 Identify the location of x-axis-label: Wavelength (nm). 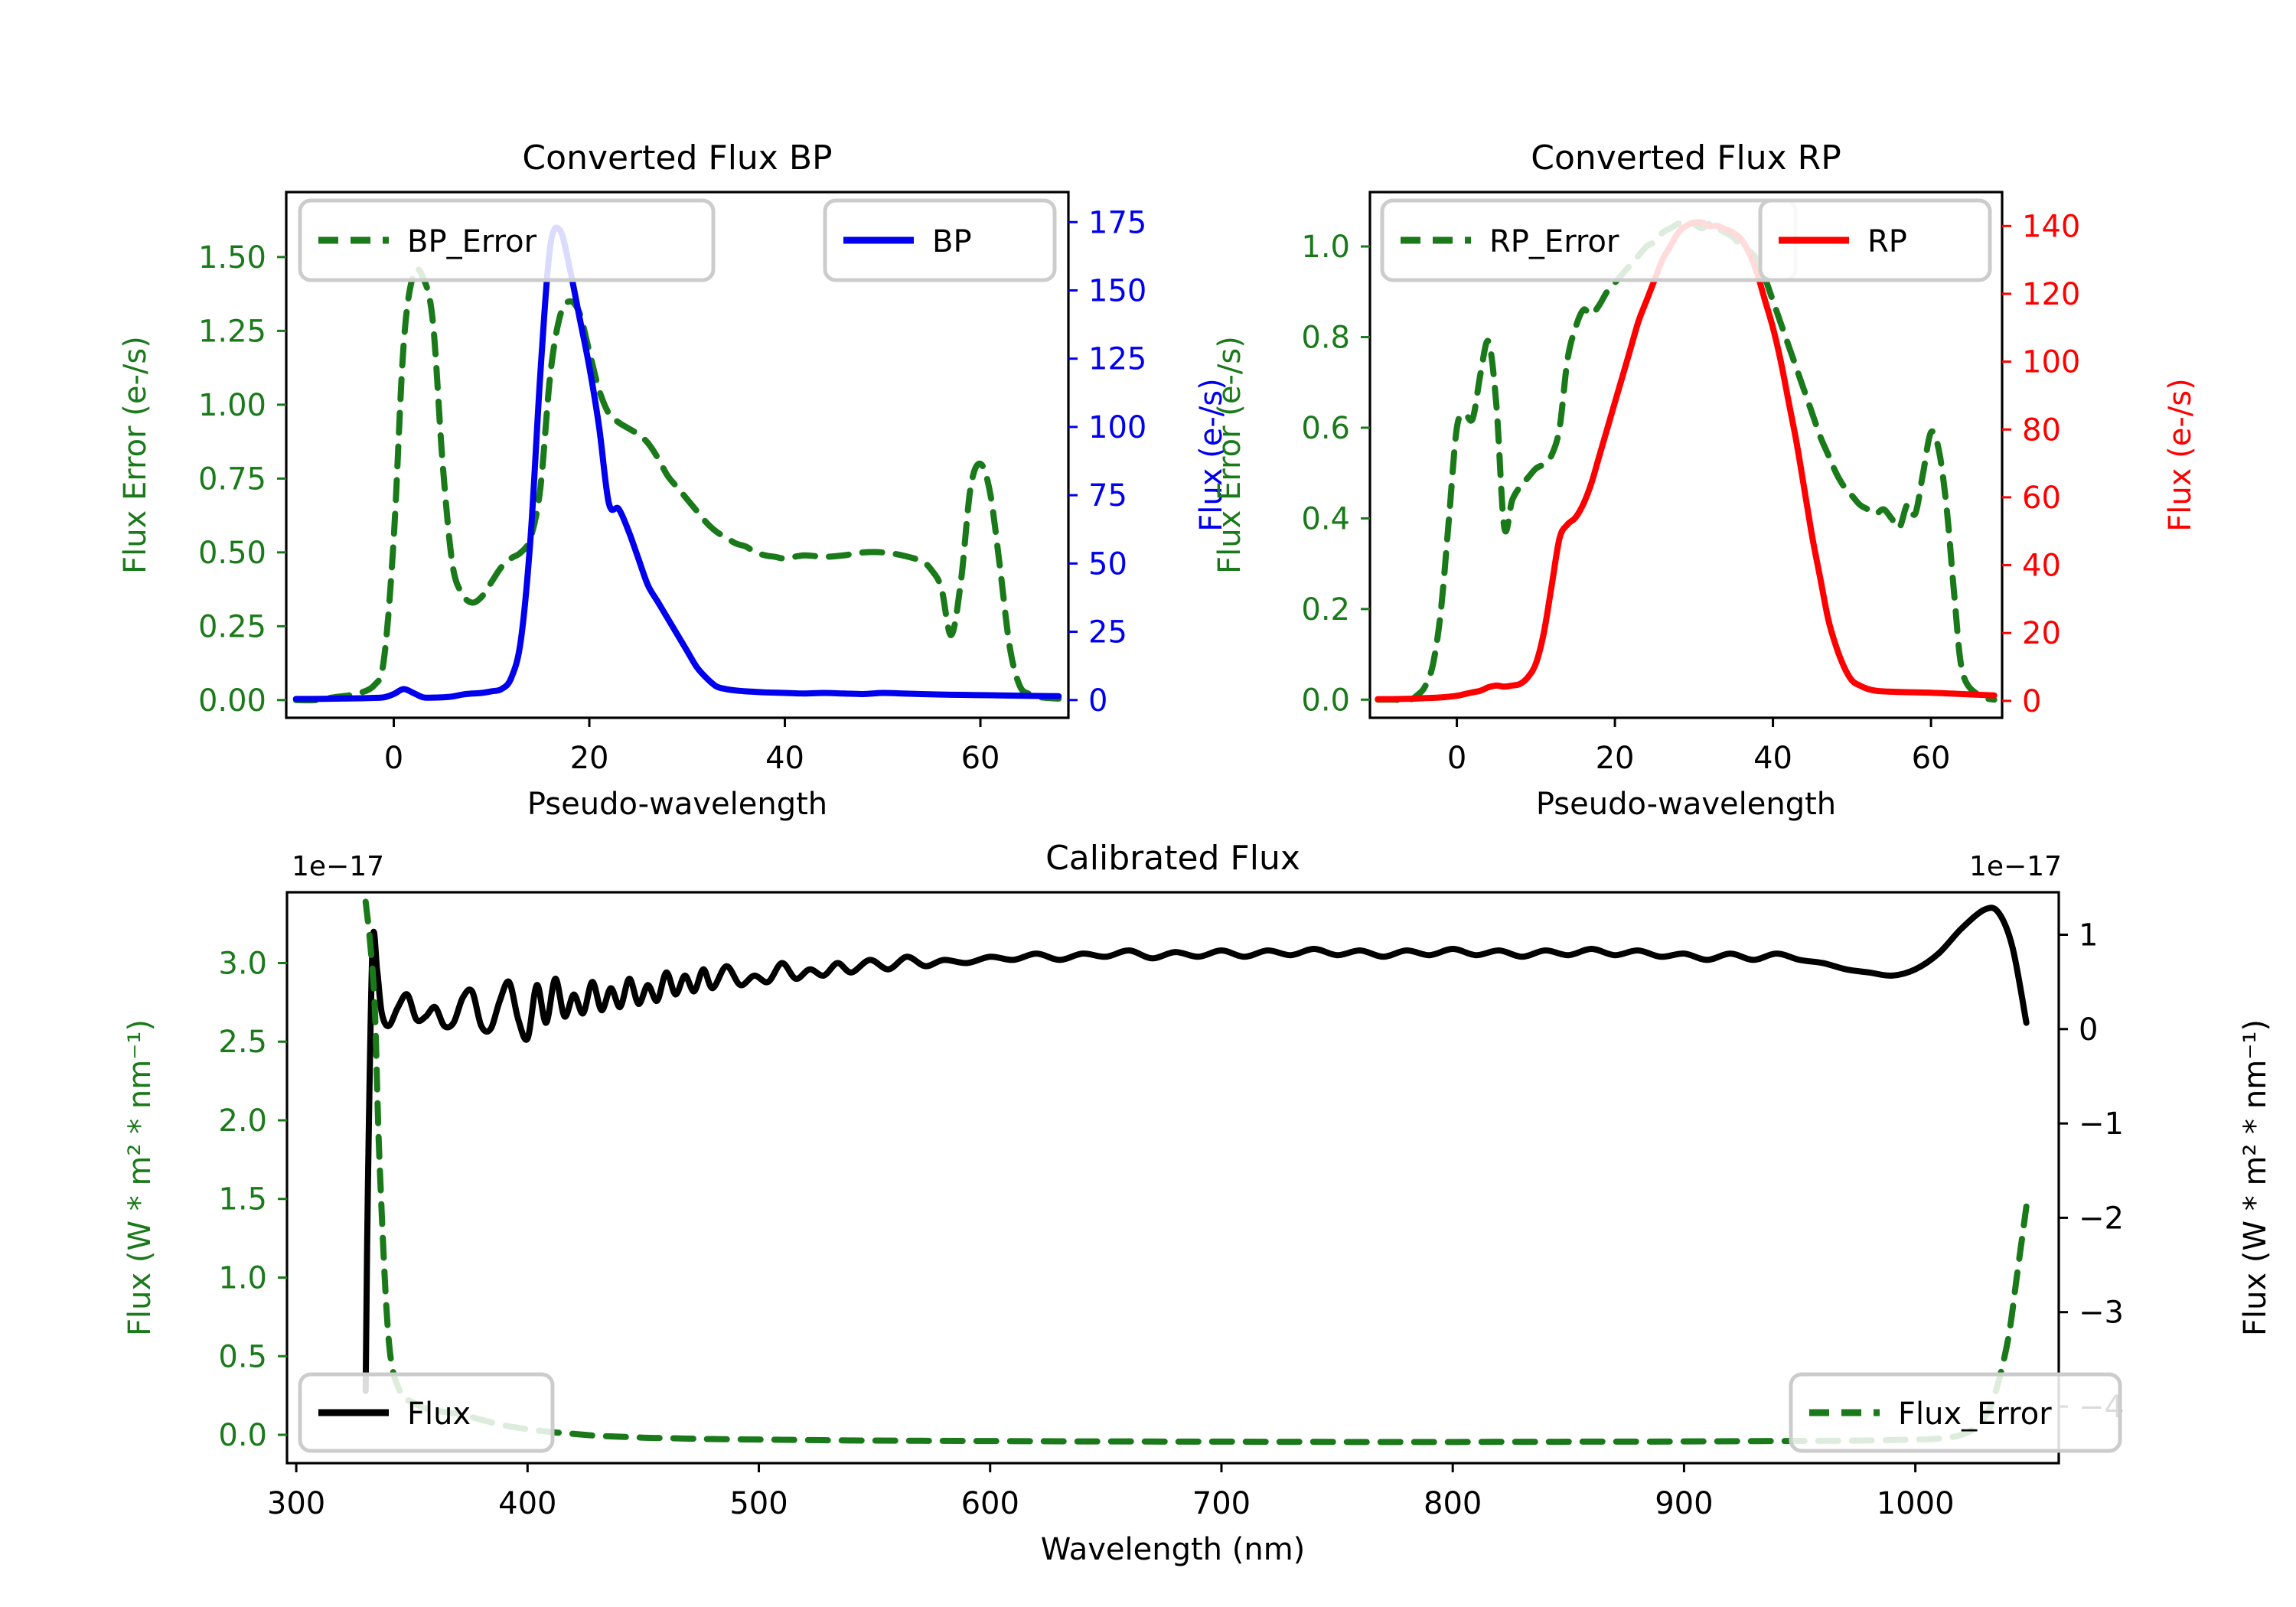
(1173, 1549).